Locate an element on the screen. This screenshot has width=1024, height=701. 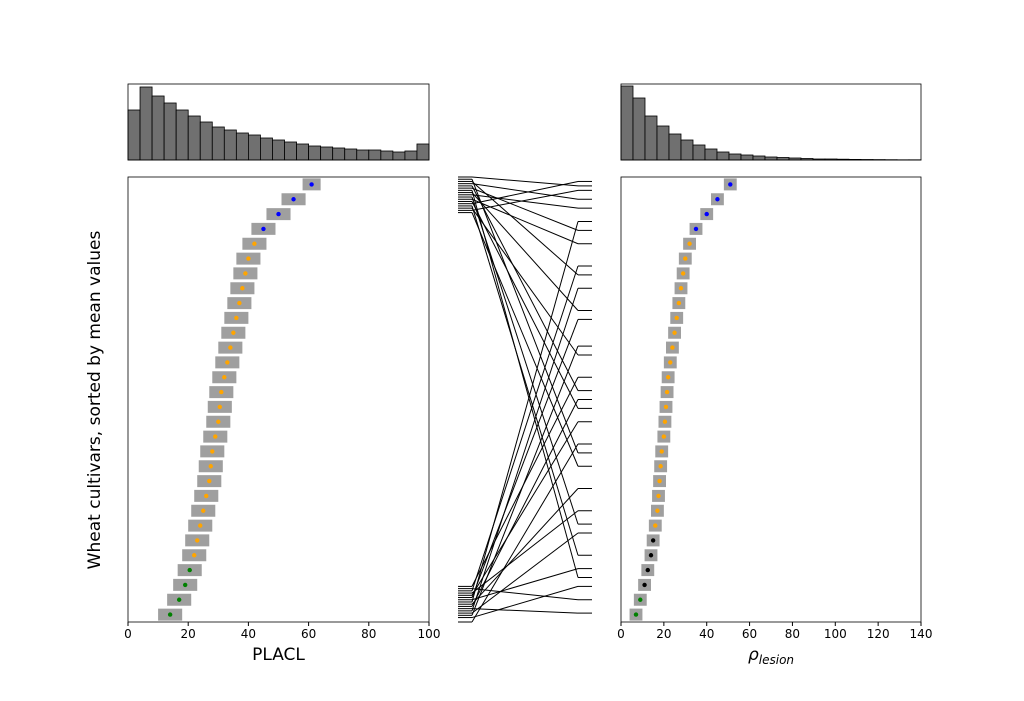
symbol: ρ is located at coordinates (753, 655).